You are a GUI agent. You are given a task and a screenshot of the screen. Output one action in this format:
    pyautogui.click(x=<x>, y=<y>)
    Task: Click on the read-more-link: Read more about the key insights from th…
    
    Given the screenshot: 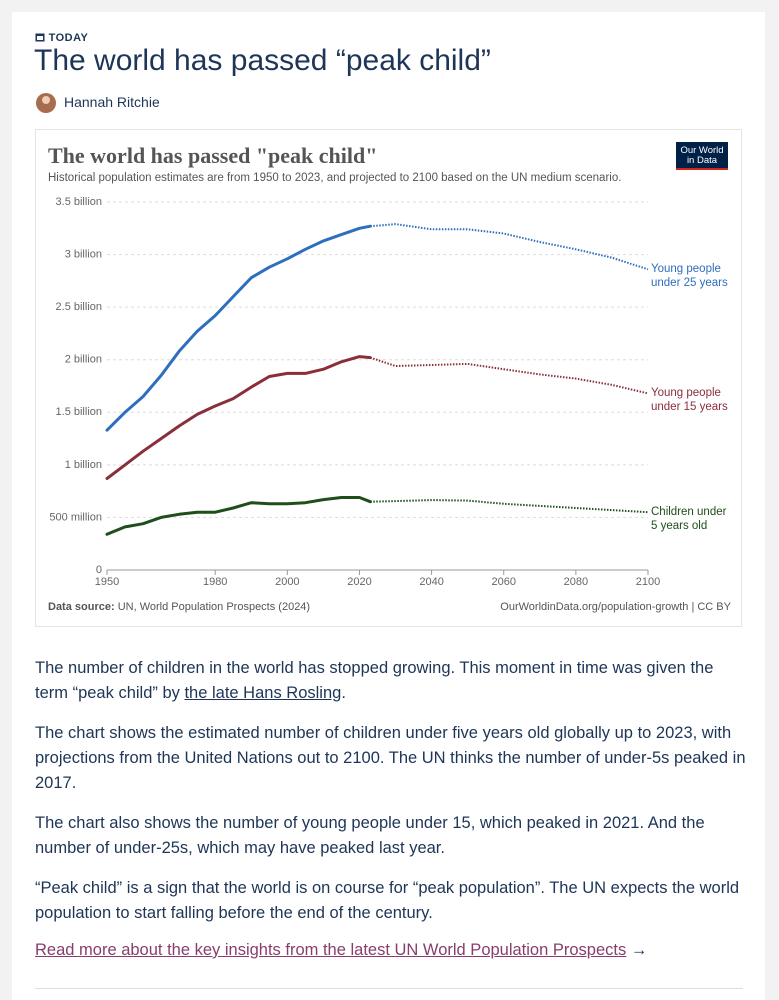 What is the action you would take?
    pyautogui.click(x=331, y=950)
    